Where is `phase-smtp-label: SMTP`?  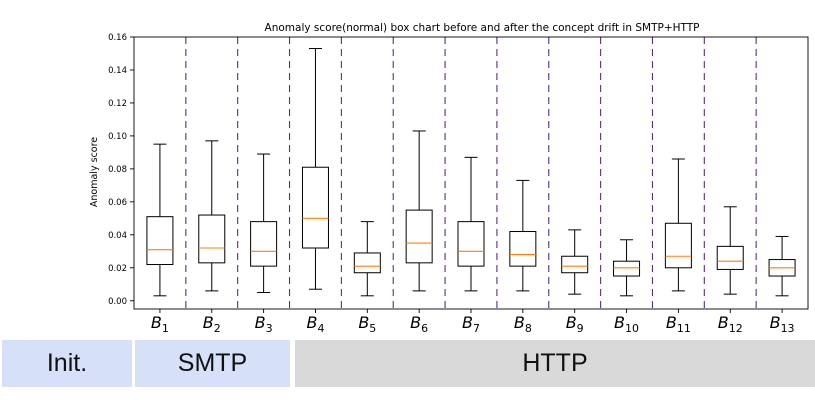
phase-smtp-label: SMTP is located at coordinates (212, 363).